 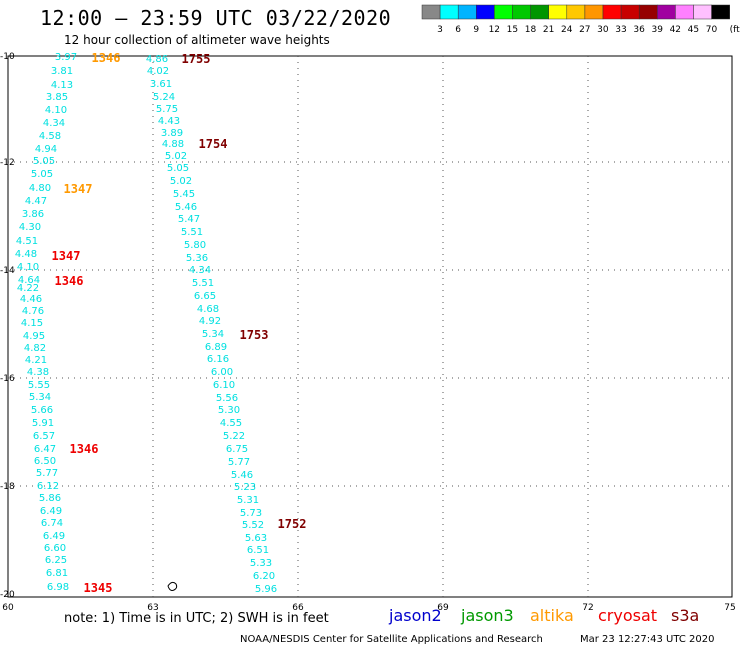 What do you see at coordinates (54, 123) in the screenshot?
I see `wave-height-value: 4.34` at bounding box center [54, 123].